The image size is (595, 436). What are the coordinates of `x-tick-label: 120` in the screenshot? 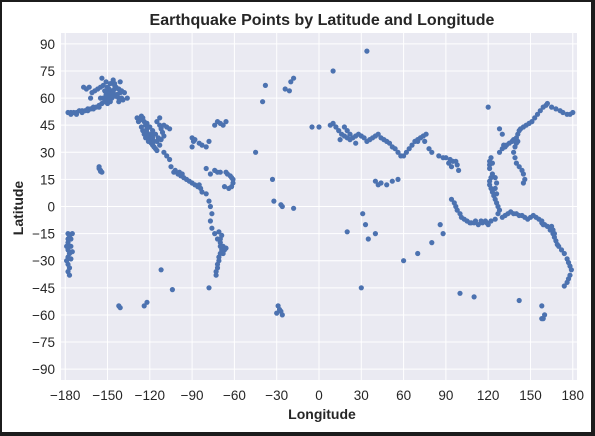 It's located at (488, 395).